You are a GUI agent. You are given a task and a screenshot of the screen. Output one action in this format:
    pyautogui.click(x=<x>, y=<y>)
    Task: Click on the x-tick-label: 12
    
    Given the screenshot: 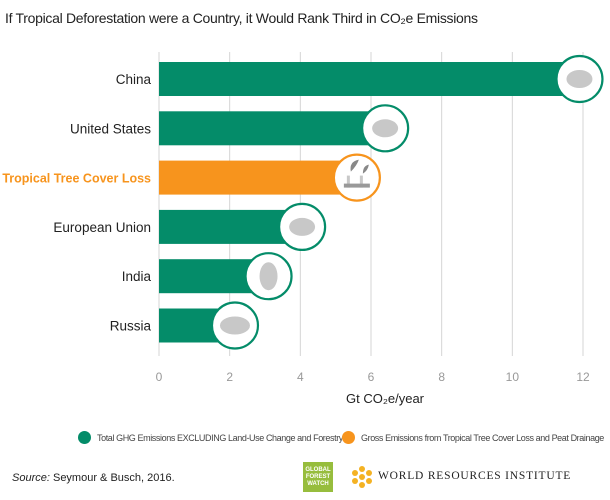 What is the action you would take?
    pyautogui.click(x=583, y=377)
    